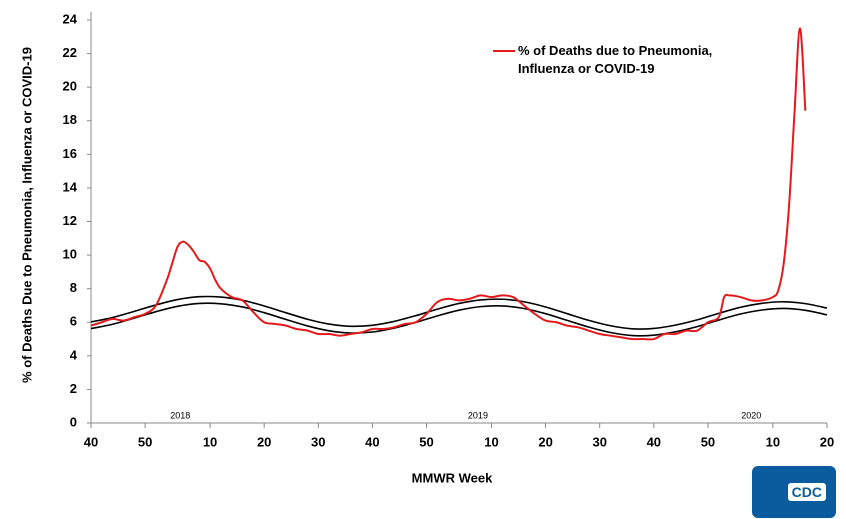 Image resolution: width=846 pixels, height=519 pixels. I want to click on y-tick-label: 14, so click(70, 186).